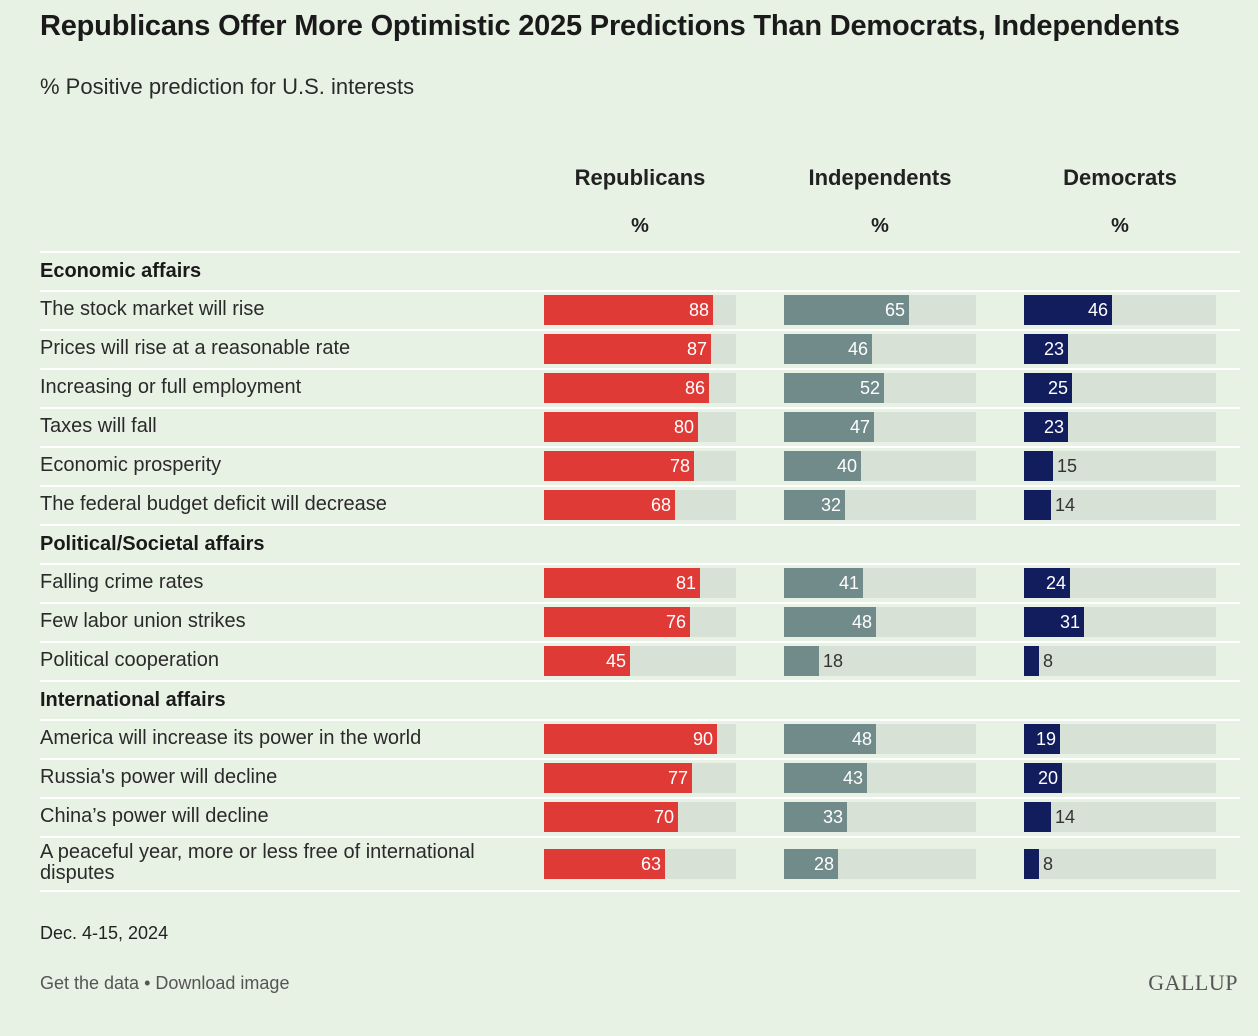  Describe the element at coordinates (640, 388) in the screenshot. I see `bar-track-republicans: 86` at that location.